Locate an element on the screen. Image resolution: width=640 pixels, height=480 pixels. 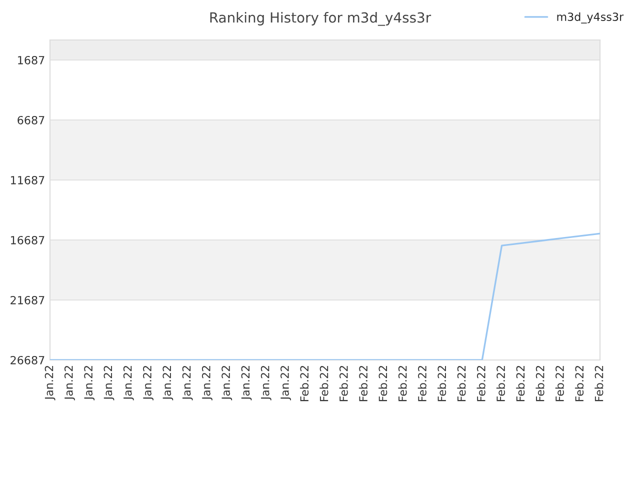
y-tick-label: 1687 is located at coordinates (31, 60).